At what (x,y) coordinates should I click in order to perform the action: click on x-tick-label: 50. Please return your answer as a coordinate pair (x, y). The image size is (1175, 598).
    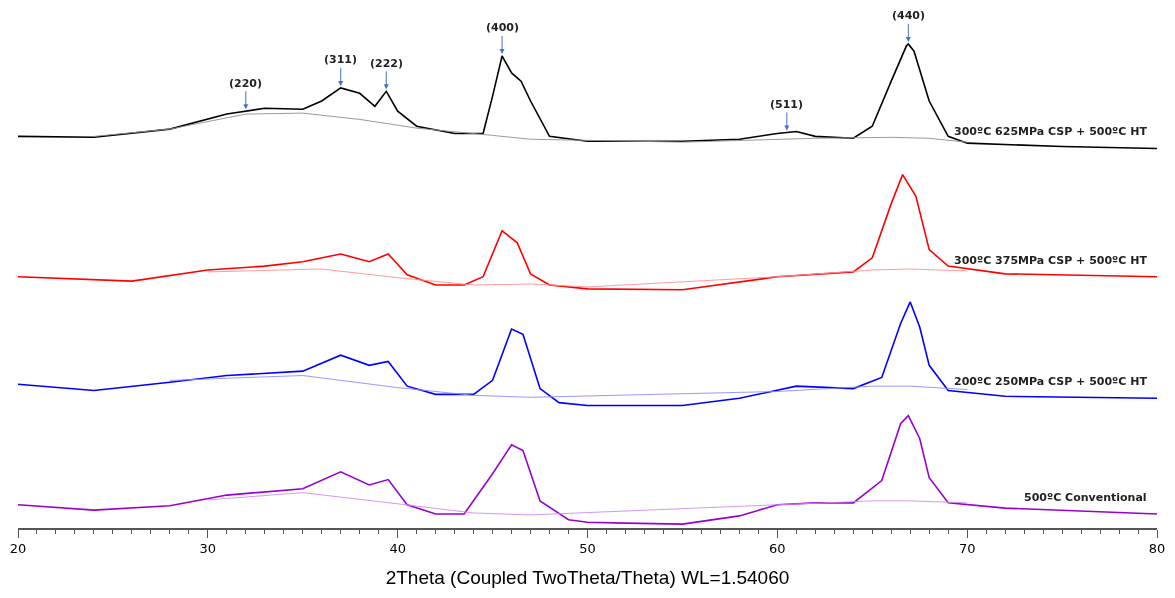
    Looking at the image, I should click on (587, 549).